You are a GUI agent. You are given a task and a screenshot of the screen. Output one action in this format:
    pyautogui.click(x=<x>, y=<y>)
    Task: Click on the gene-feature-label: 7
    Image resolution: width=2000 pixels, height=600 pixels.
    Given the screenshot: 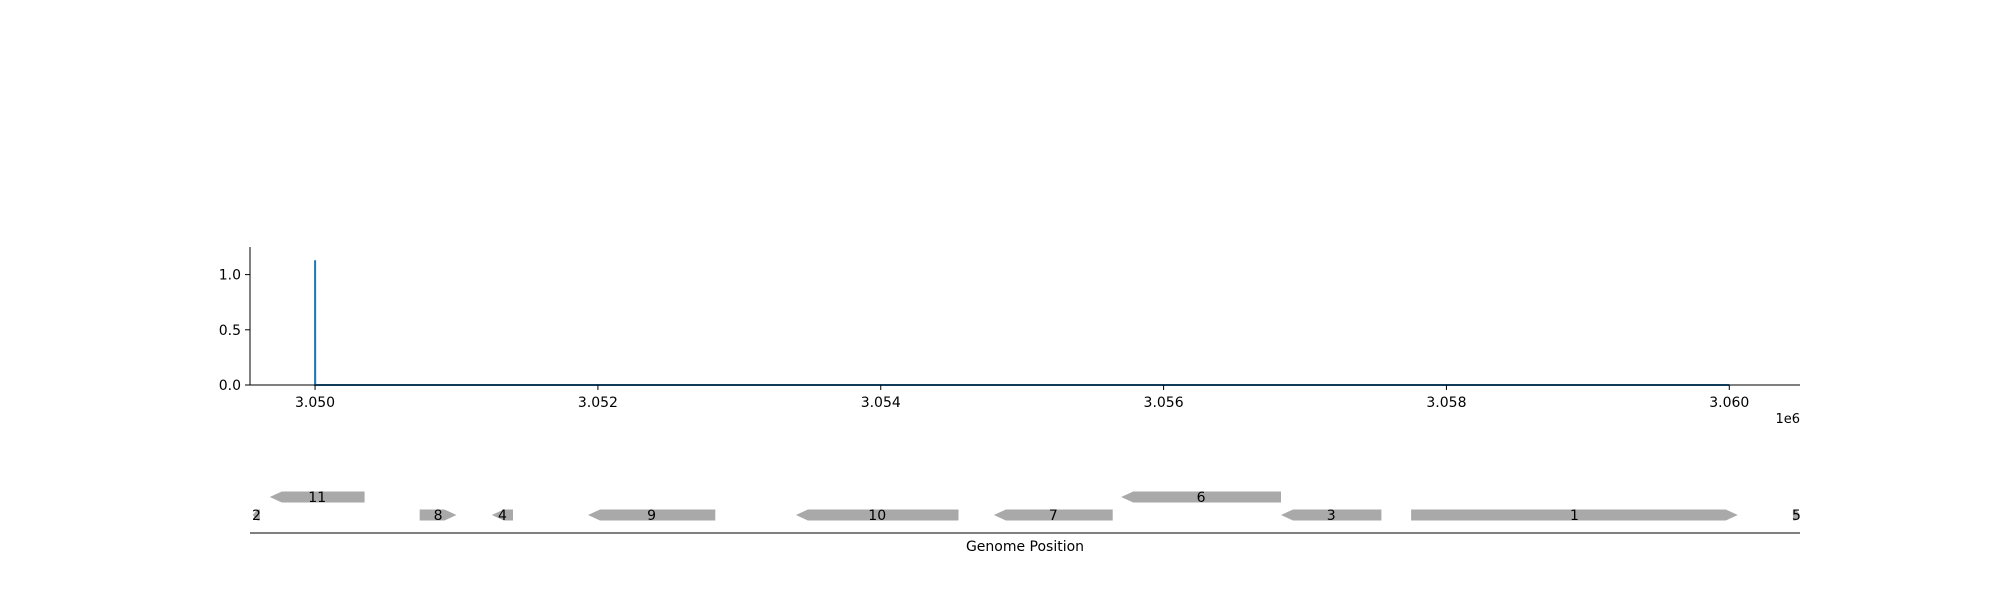 What is the action you would take?
    pyautogui.click(x=1053, y=516)
    